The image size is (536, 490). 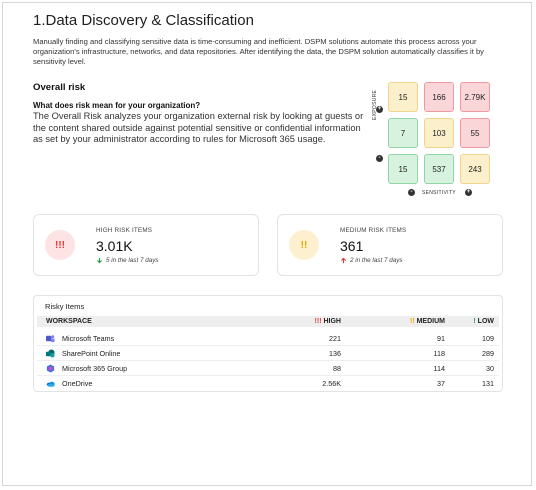 What do you see at coordinates (88, 338) in the screenshot?
I see `workspace-name: Microsoft Teams` at bounding box center [88, 338].